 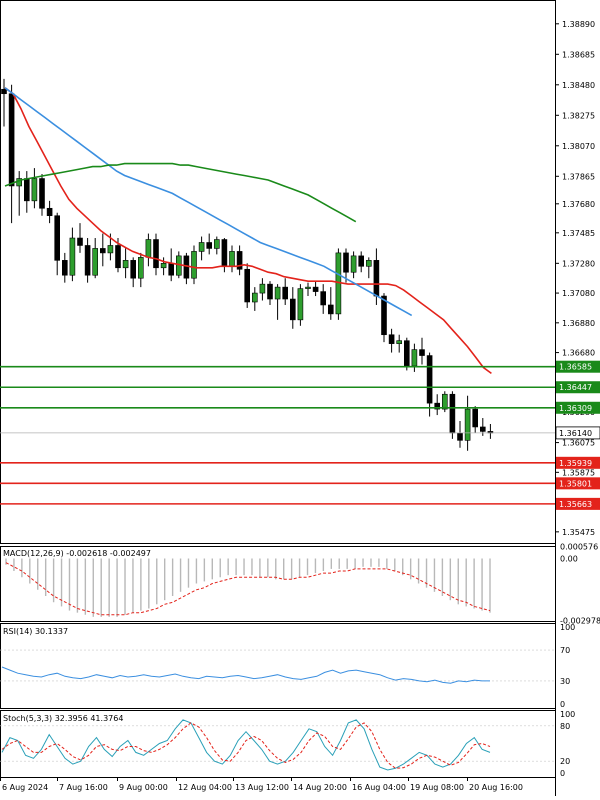 What do you see at coordinates (578, 323) in the screenshot?
I see `price-axis-label: 1.36880` at bounding box center [578, 323].